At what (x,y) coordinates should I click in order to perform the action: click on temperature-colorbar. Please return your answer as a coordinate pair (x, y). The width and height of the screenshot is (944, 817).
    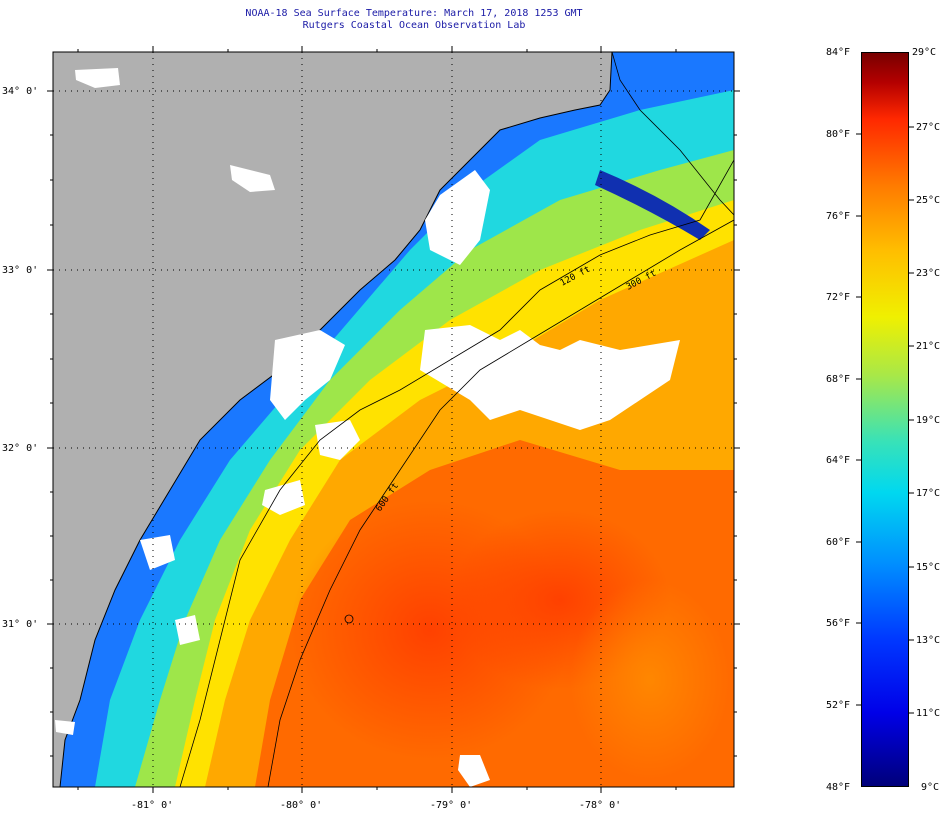
    Looking at the image, I should click on (885, 419).